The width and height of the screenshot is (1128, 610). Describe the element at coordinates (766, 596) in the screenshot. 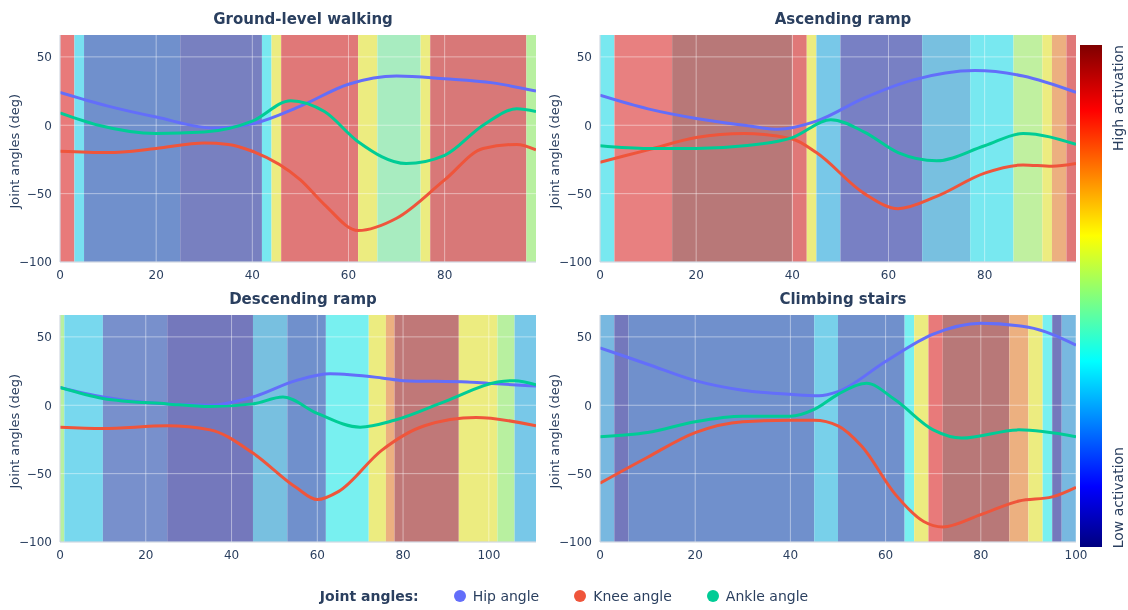

I see `legend-label: Ankle angle` at that location.